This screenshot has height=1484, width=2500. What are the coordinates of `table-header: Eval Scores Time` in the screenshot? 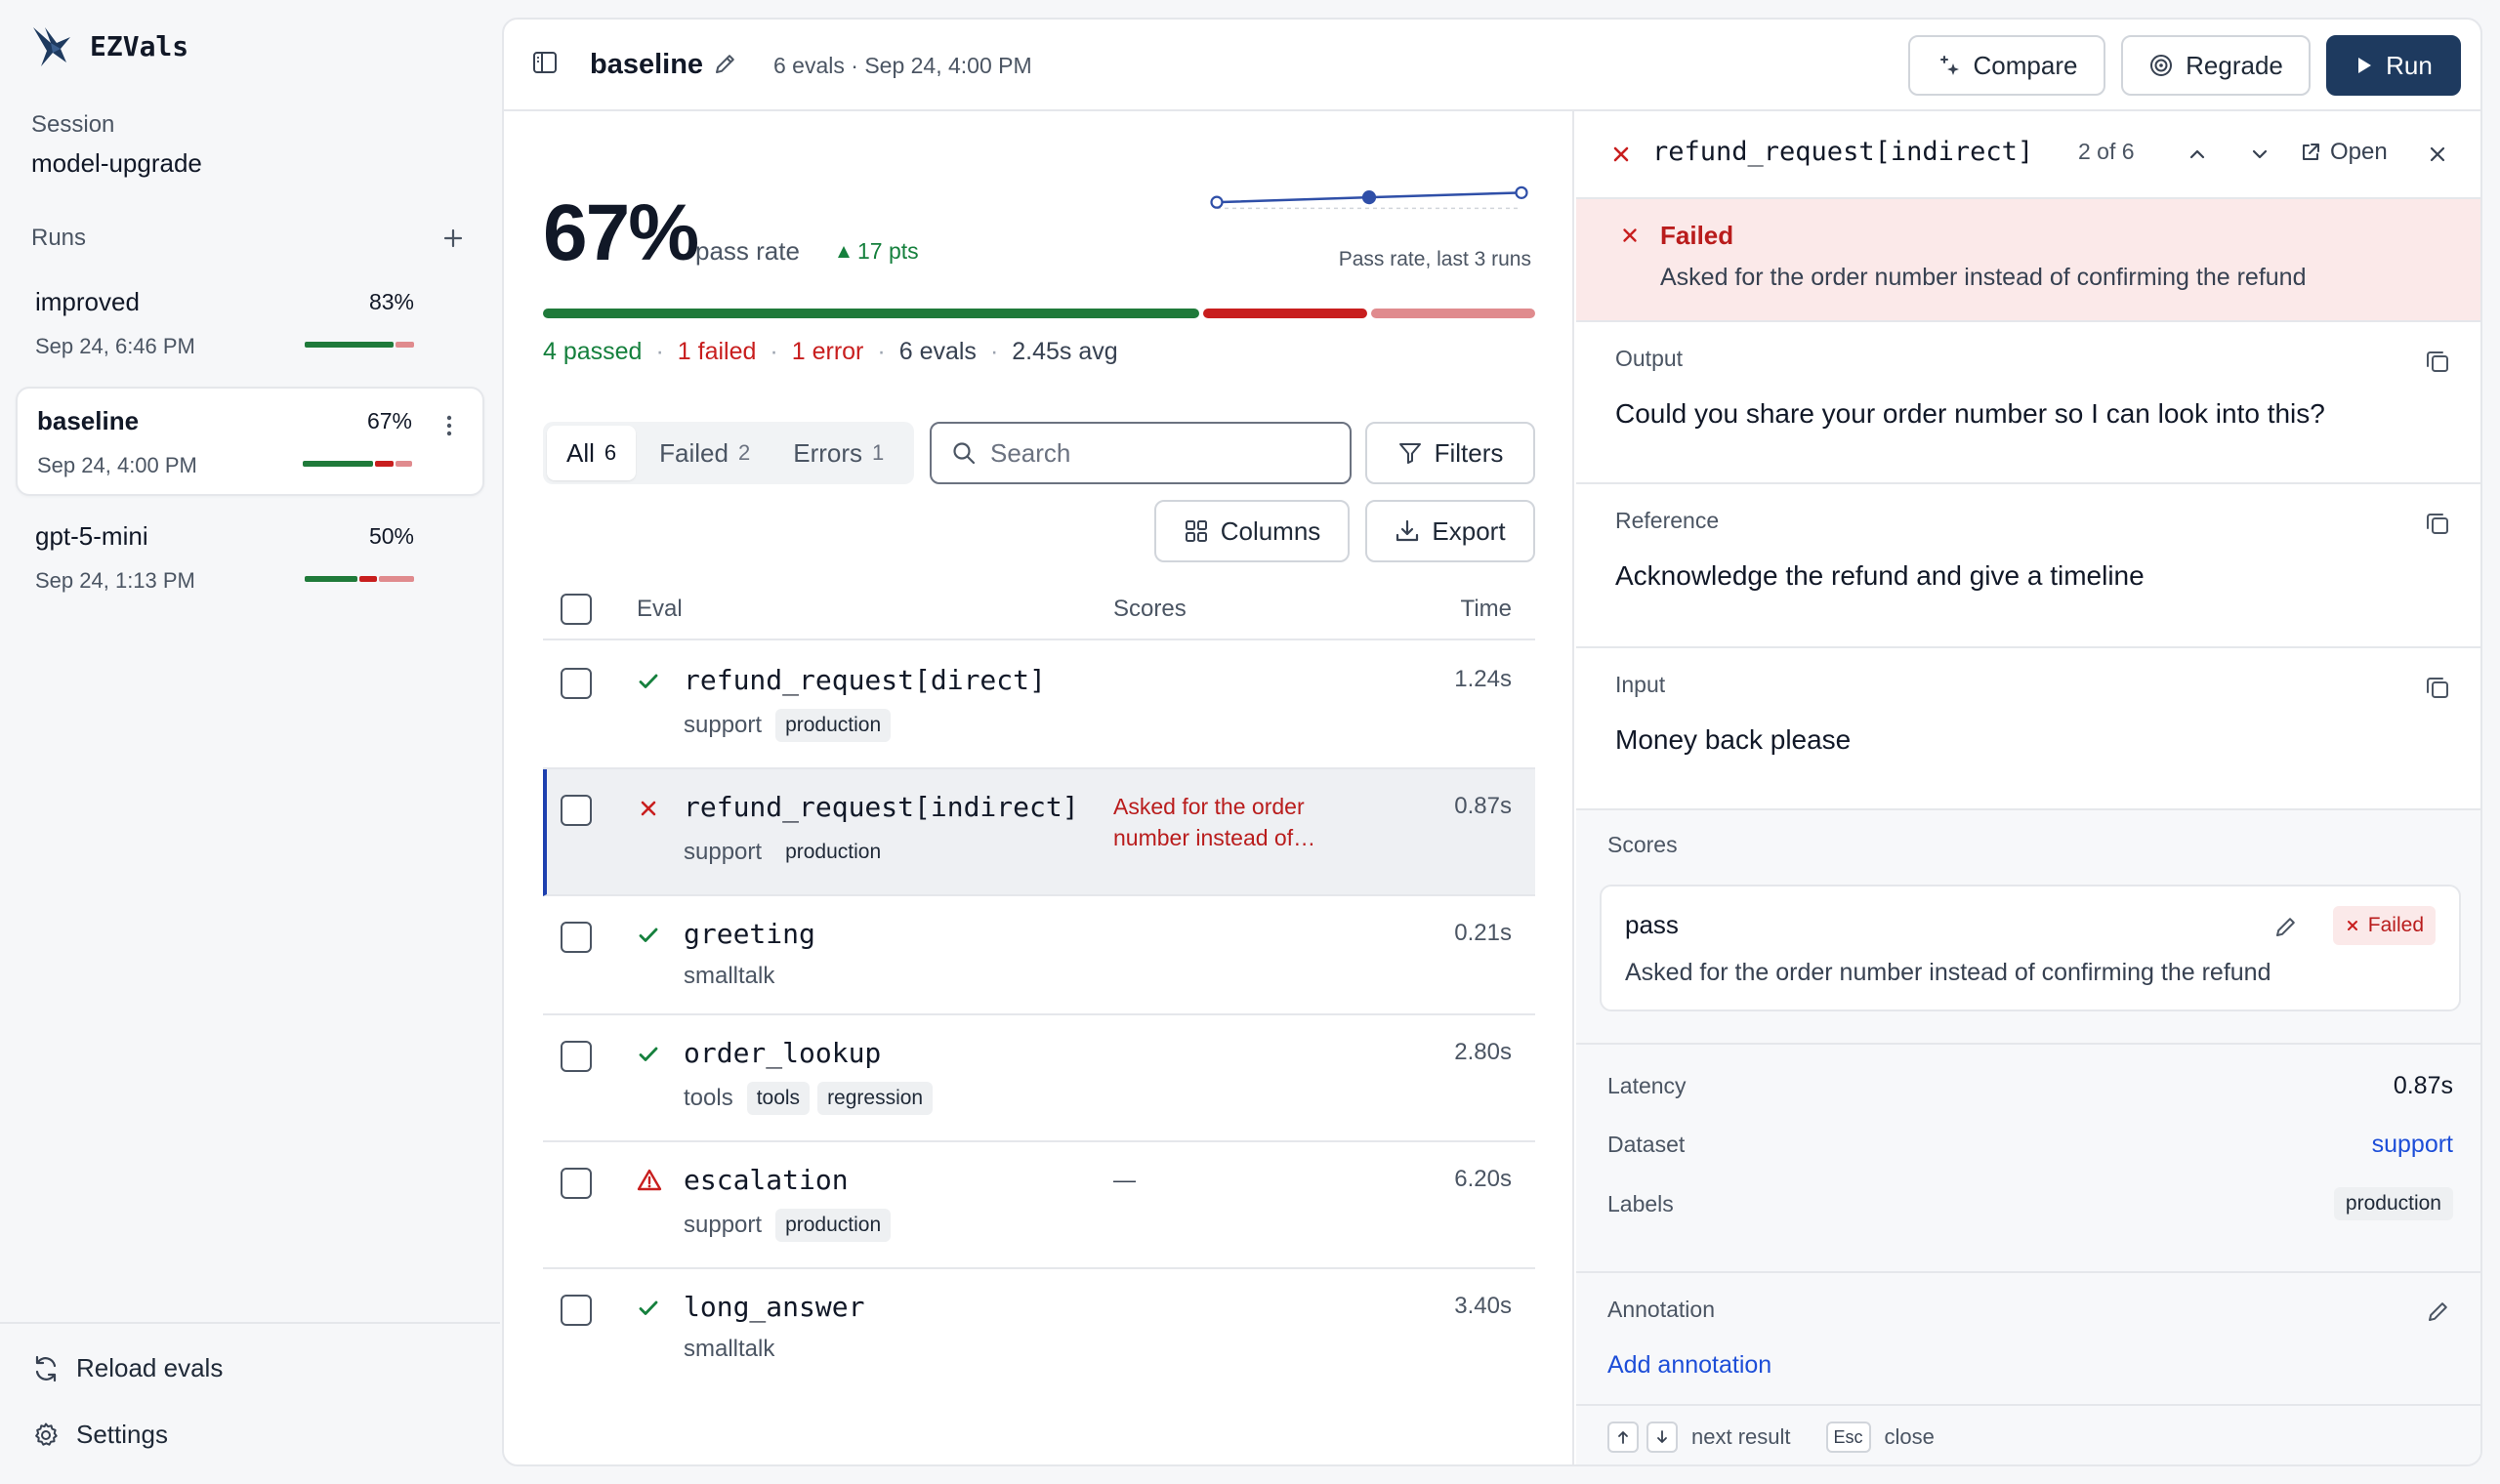 It's located at (1039, 611).